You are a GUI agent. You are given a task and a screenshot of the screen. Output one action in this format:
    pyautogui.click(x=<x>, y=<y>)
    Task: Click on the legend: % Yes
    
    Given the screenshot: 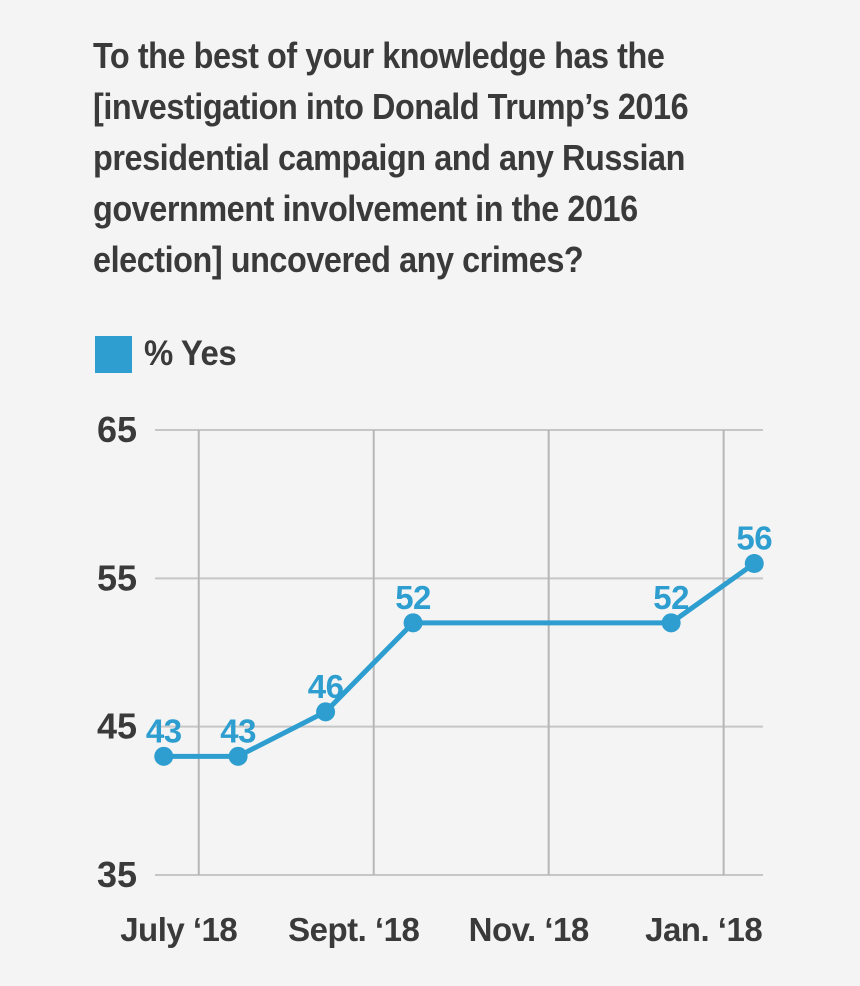 What is the action you would take?
    pyautogui.click(x=168, y=354)
    